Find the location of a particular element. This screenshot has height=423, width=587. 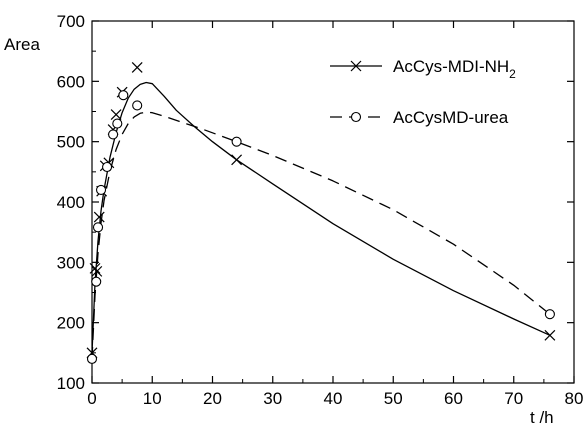

y-tick-label: 400 is located at coordinates (71, 202).